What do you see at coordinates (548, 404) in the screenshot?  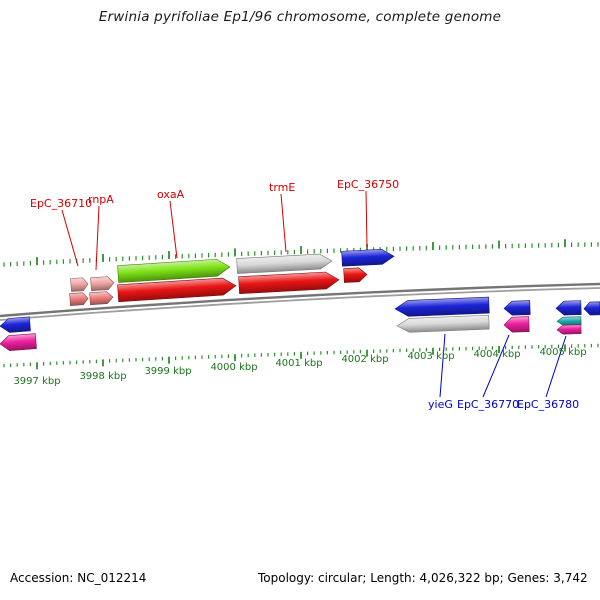 I see `gene-label-EpC_36780: EpC_36780` at bounding box center [548, 404].